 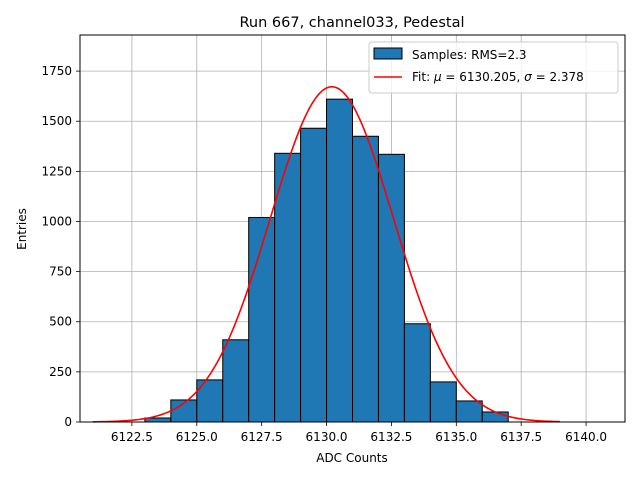 What do you see at coordinates (68, 422) in the screenshot?
I see `y-tick-label: 0` at bounding box center [68, 422].